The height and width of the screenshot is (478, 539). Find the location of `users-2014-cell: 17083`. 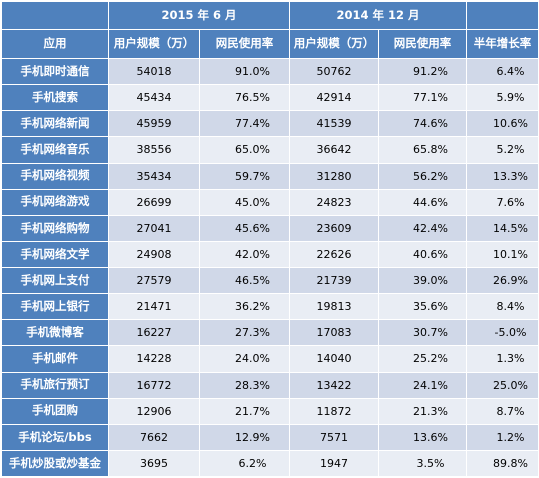

users-2014-cell: 17083 is located at coordinates (334, 333).